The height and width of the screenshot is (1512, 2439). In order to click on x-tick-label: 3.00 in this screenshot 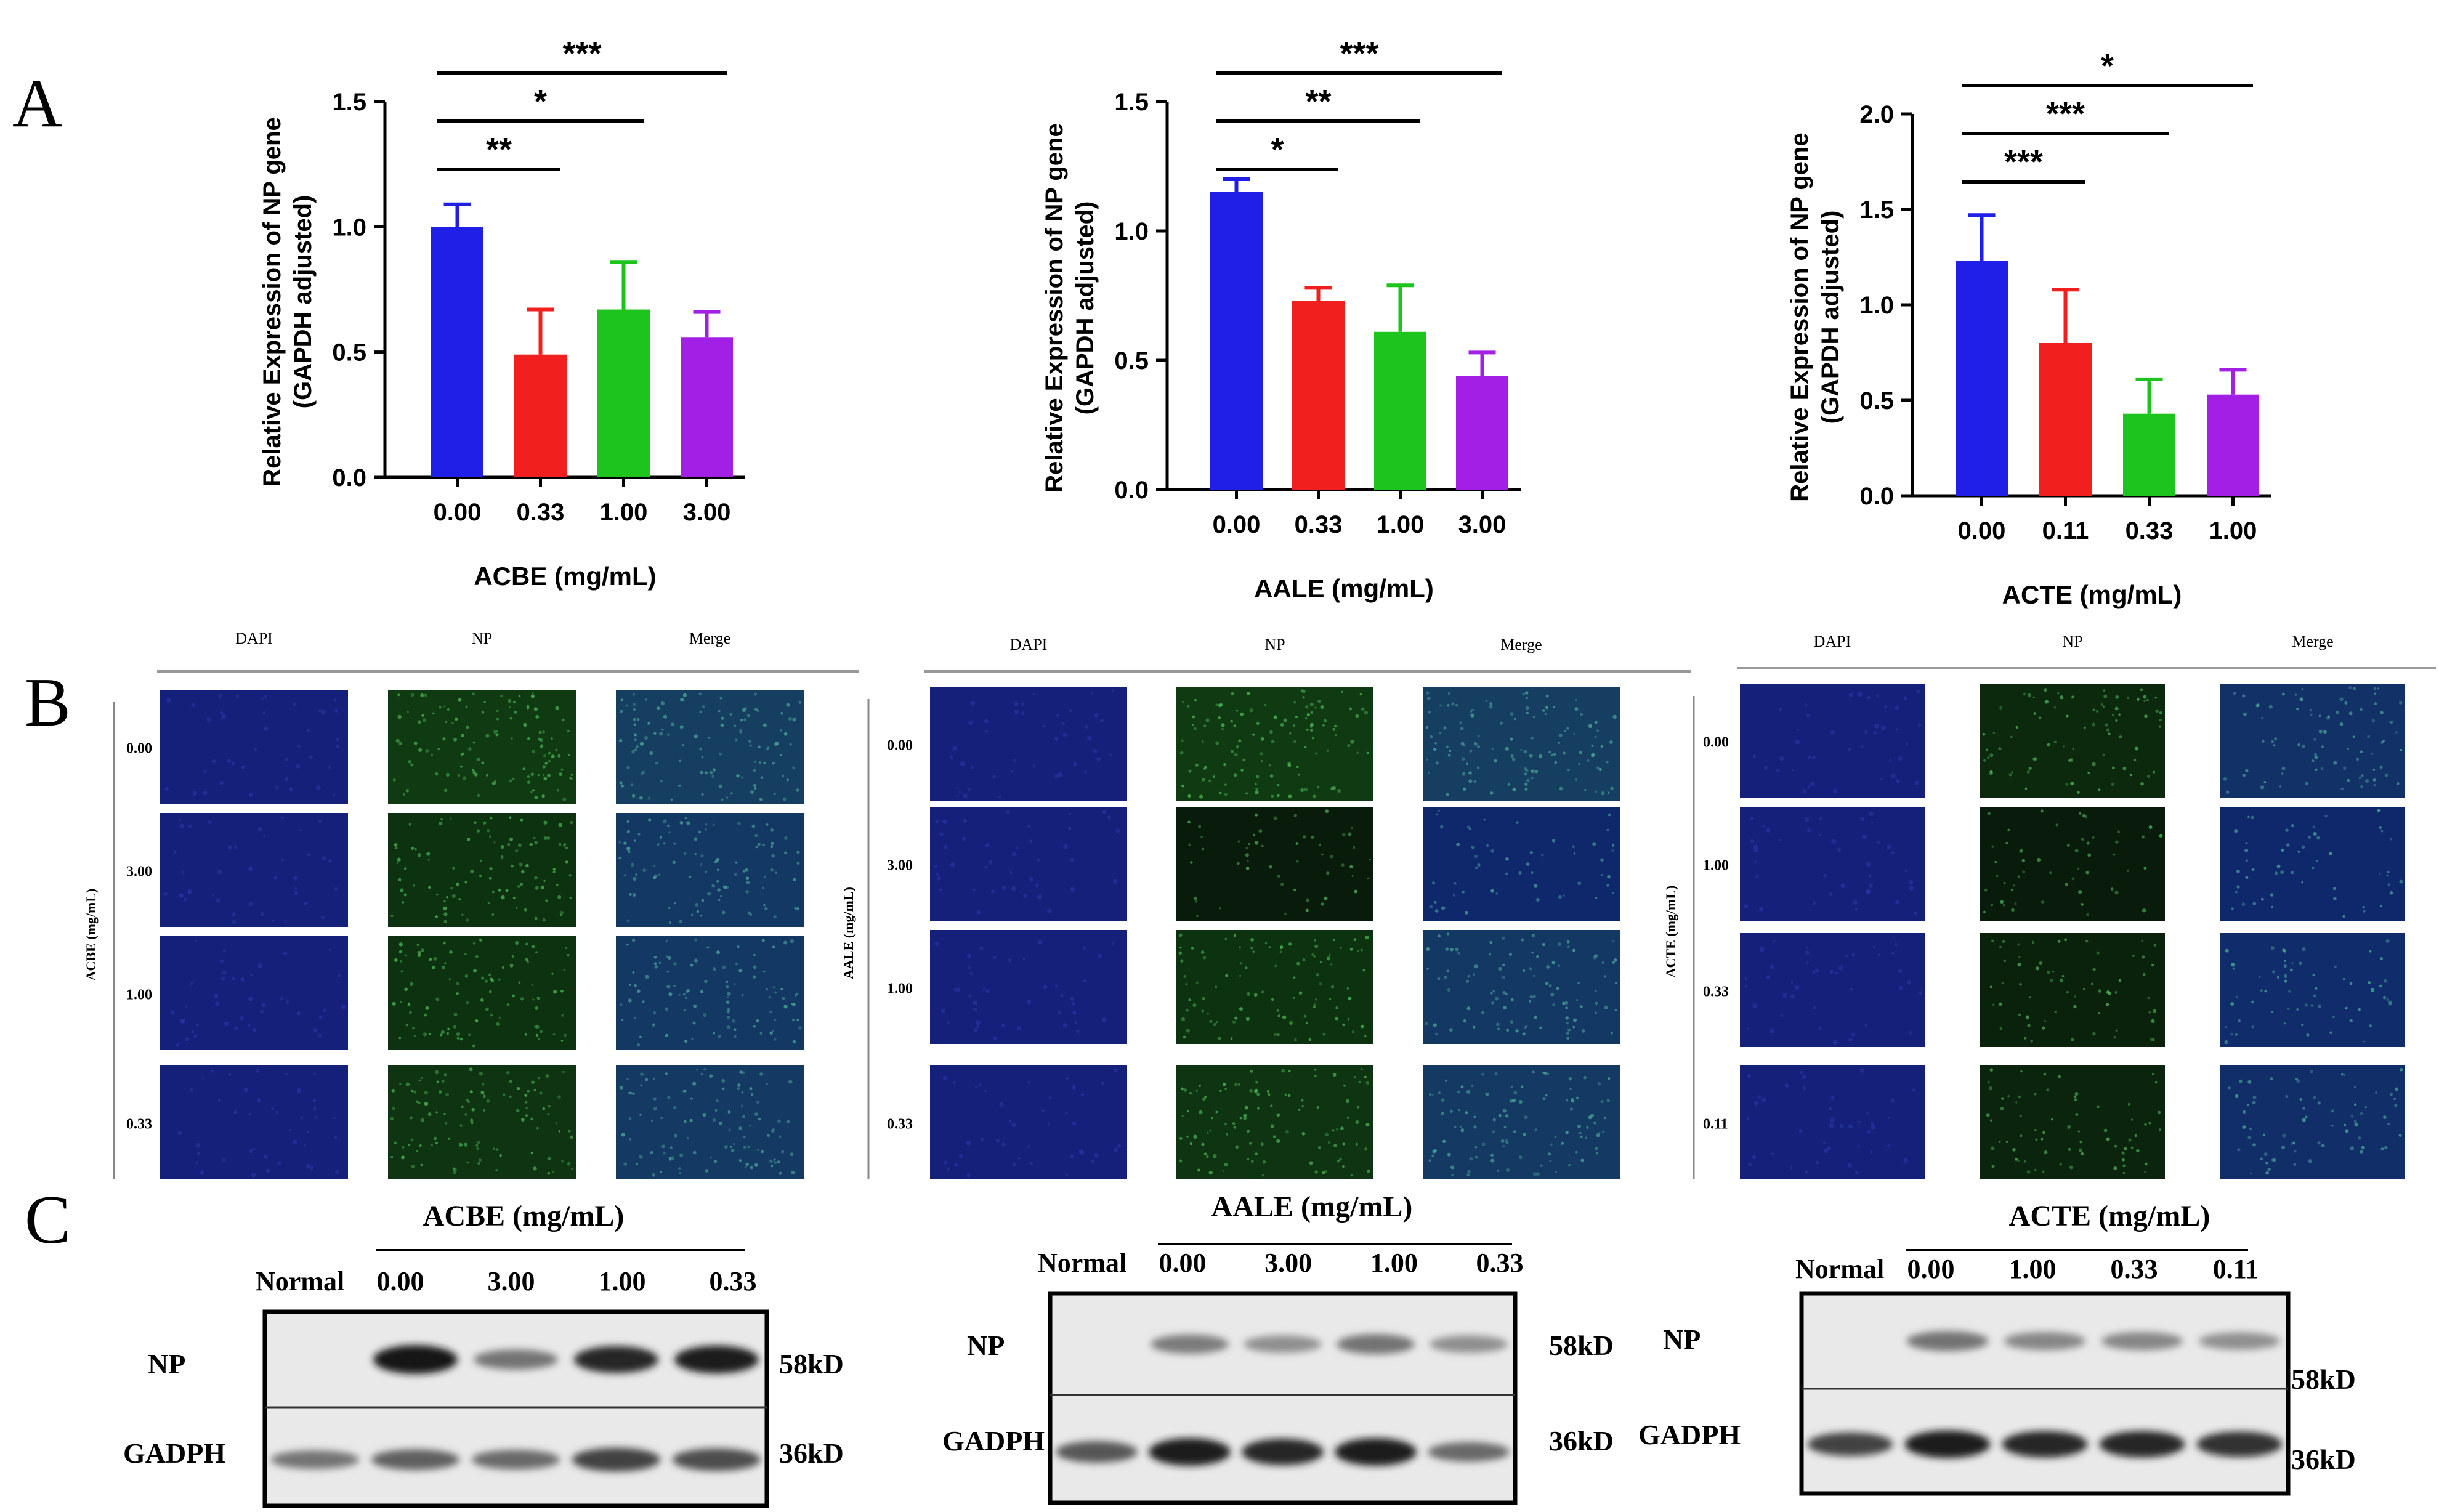, I will do `click(707, 512)`.